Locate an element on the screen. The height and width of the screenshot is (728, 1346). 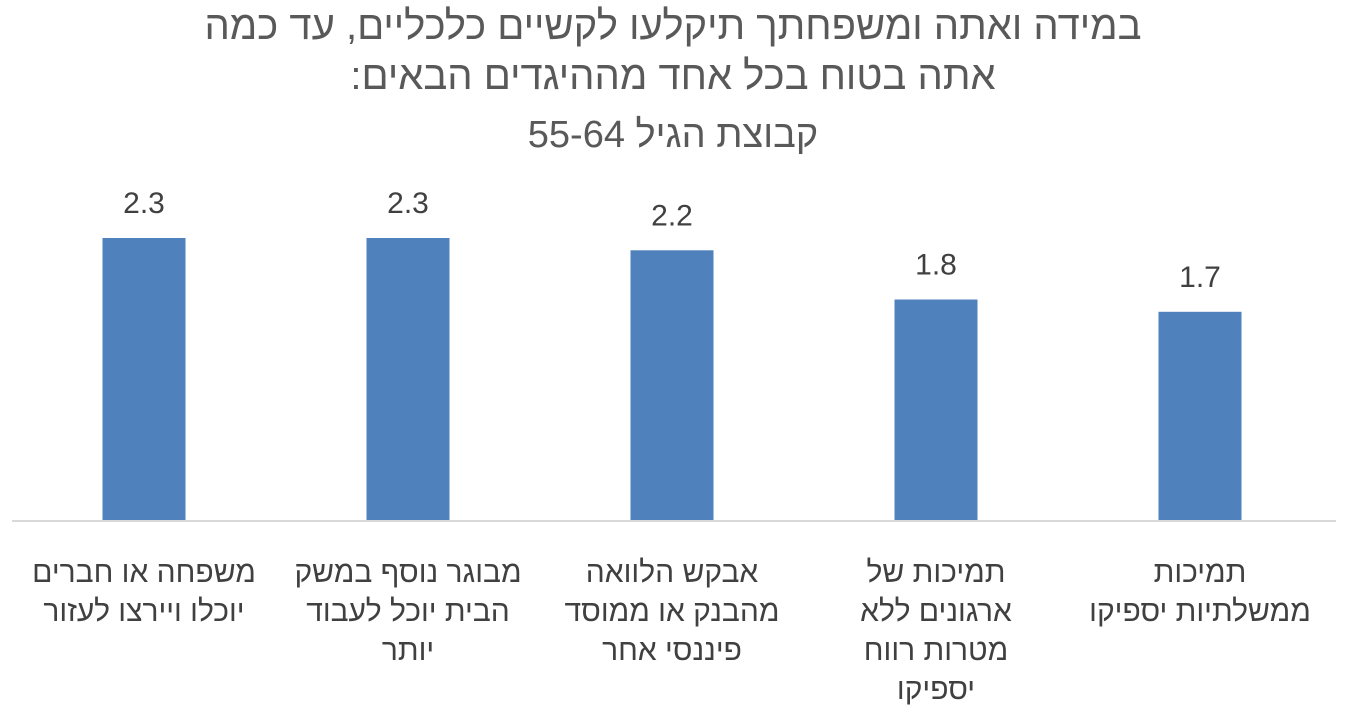
category-label-5: תמיכות ממשלתיות יספיקו is located at coordinates (1200, 592).